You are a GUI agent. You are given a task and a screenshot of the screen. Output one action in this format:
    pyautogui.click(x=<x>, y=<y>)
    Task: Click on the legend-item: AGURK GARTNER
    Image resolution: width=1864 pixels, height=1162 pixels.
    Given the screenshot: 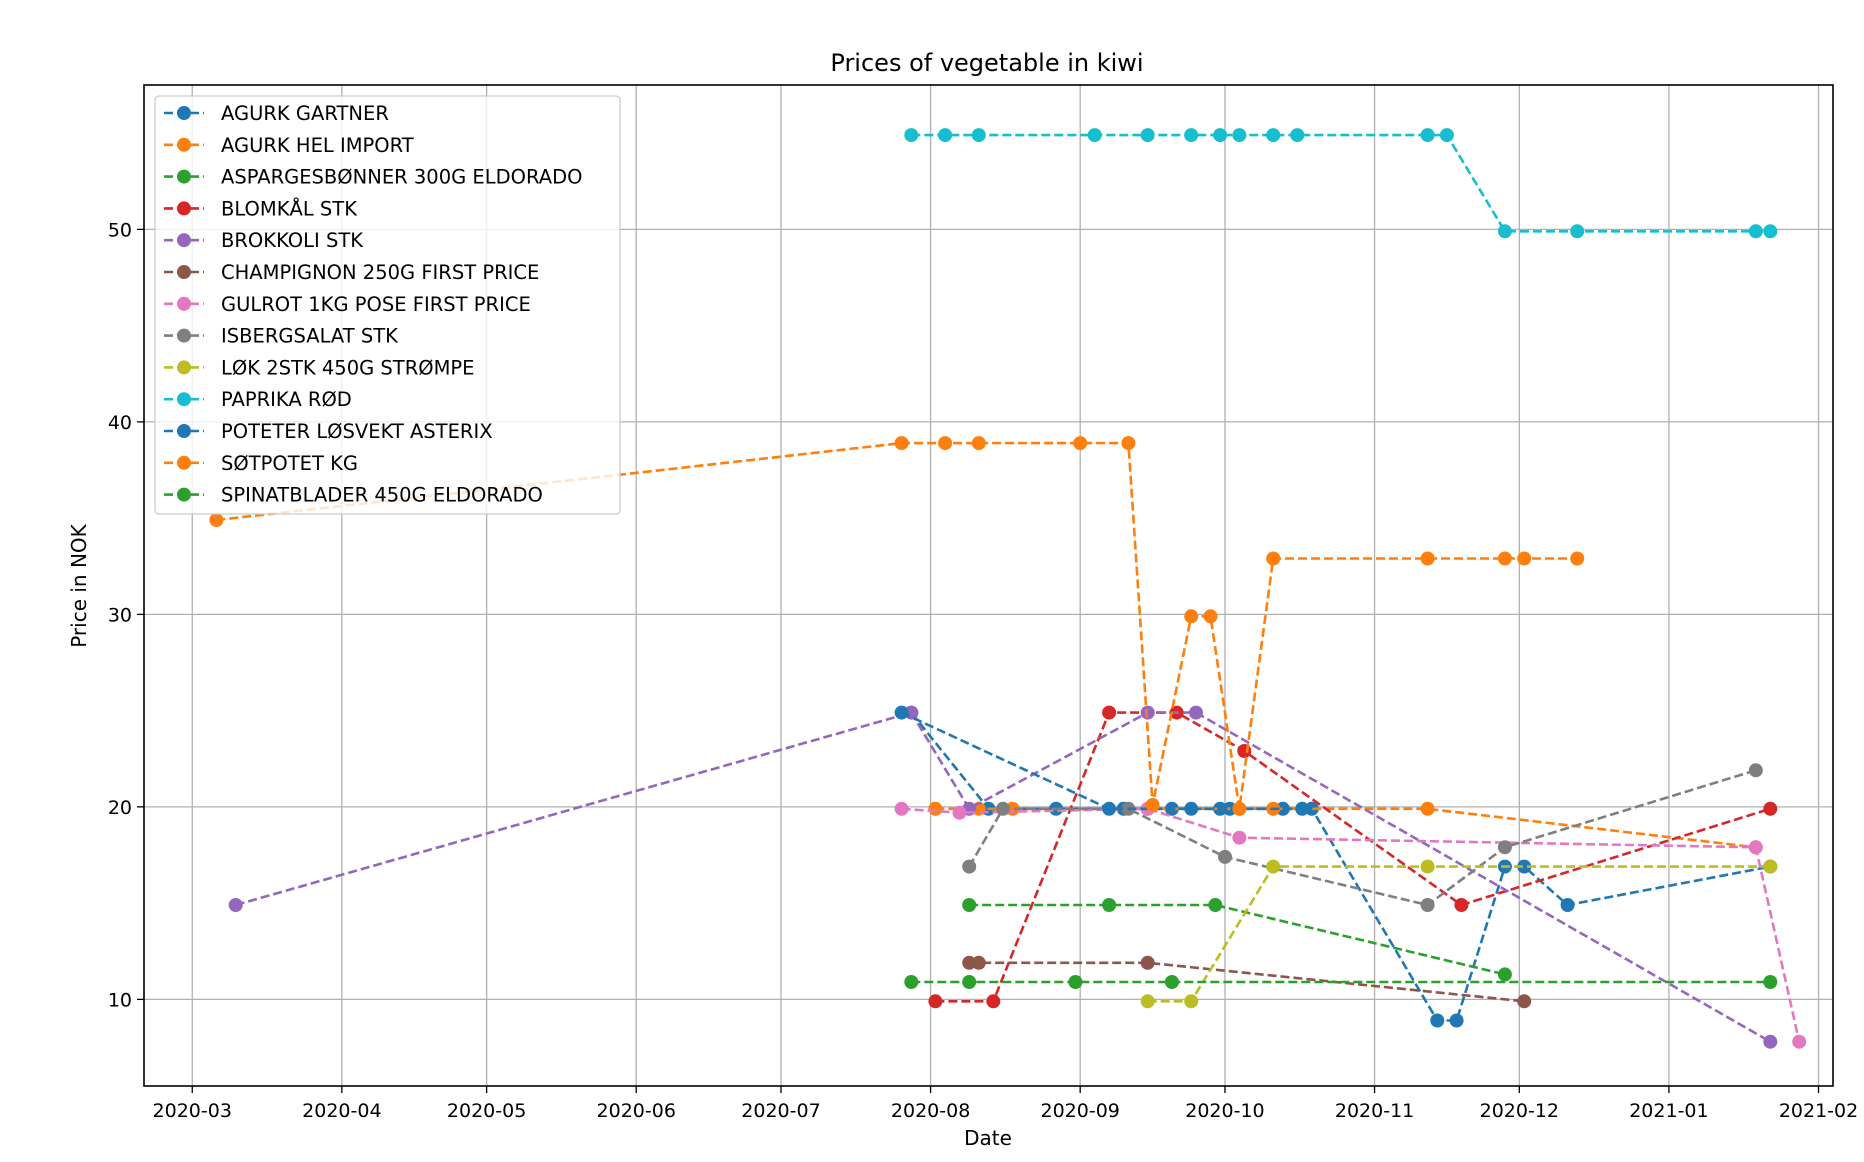 What is the action you would take?
    pyautogui.click(x=276, y=113)
    